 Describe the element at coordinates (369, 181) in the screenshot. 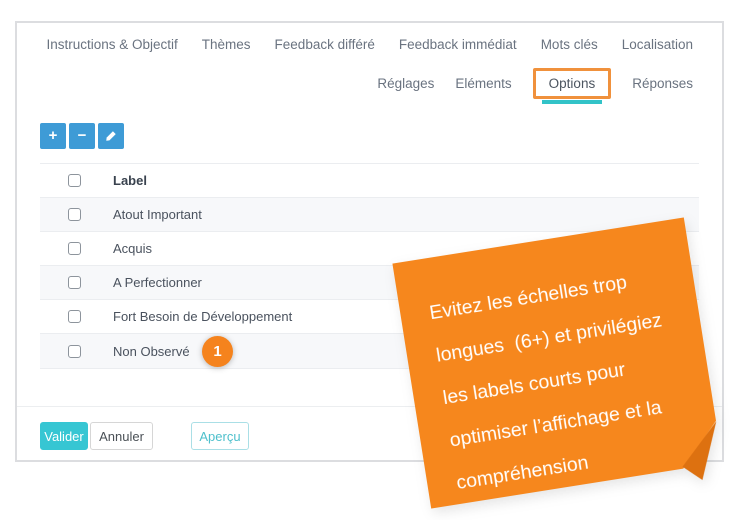

I see `table-header-row: Label` at that location.